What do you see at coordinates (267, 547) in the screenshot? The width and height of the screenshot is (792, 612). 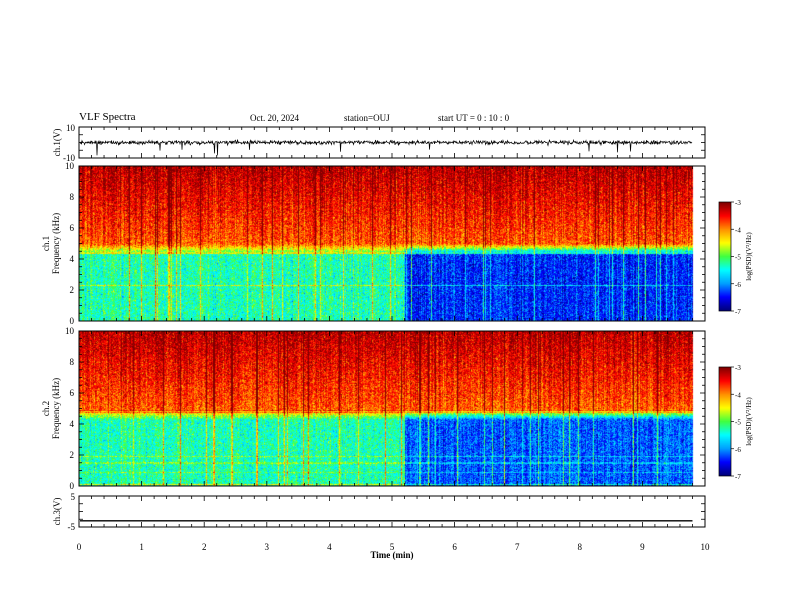 I see `x-tick-label: 3` at bounding box center [267, 547].